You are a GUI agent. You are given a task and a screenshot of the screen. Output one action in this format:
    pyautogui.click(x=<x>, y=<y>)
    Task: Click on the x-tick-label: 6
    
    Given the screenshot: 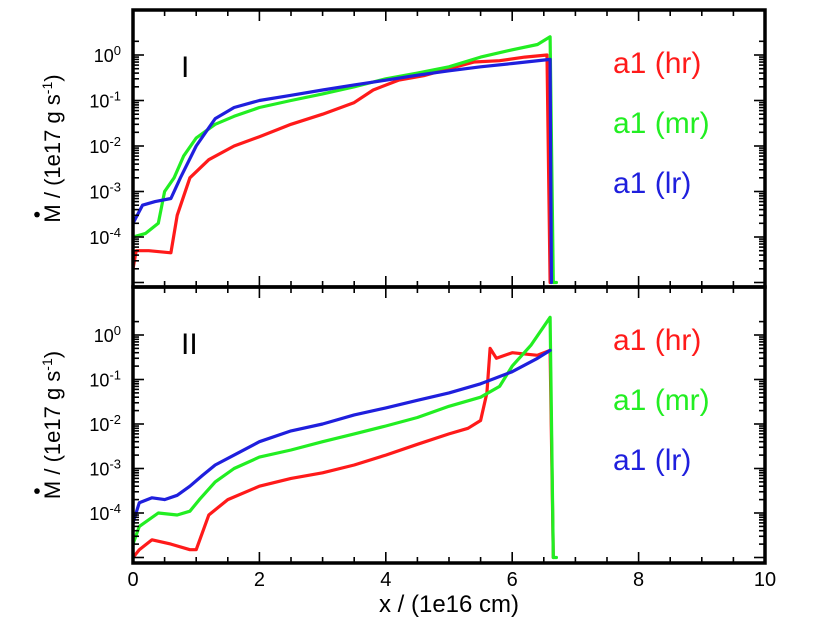 What is the action you would take?
    pyautogui.click(x=512, y=580)
    